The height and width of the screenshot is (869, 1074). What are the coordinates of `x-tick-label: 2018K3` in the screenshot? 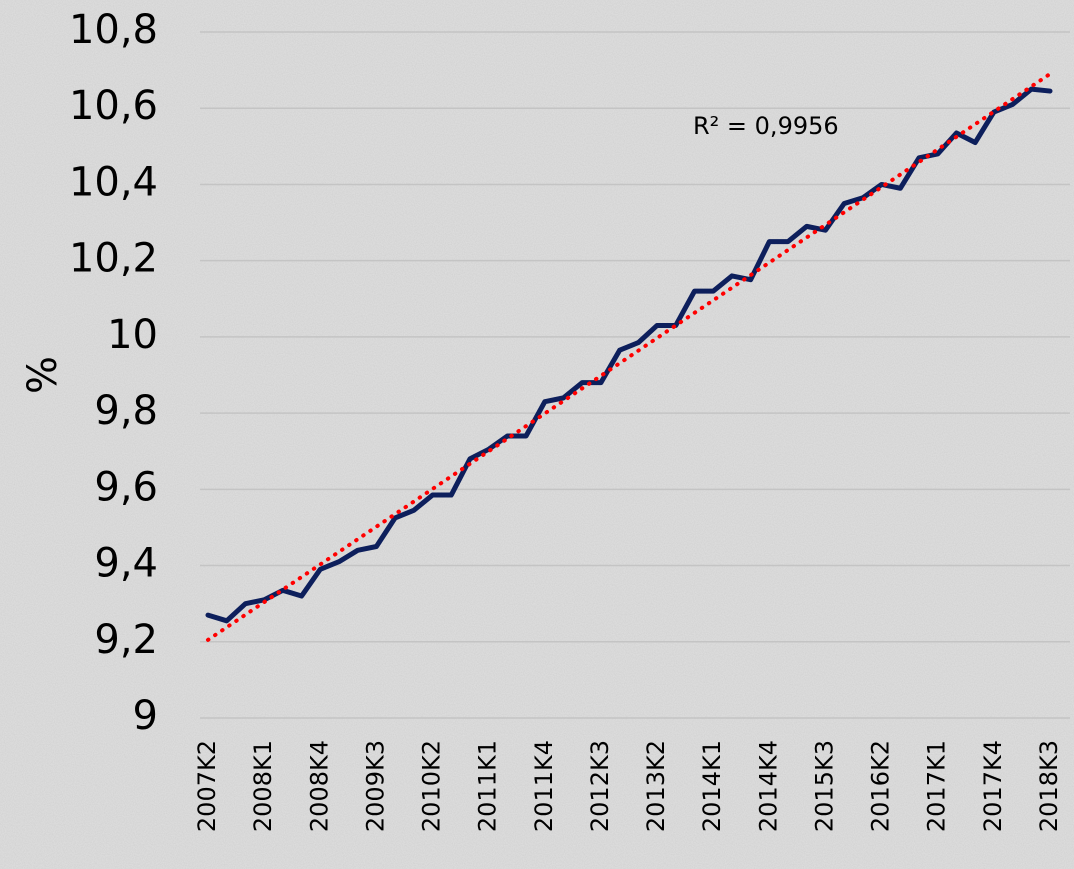 It's located at (1049, 786).